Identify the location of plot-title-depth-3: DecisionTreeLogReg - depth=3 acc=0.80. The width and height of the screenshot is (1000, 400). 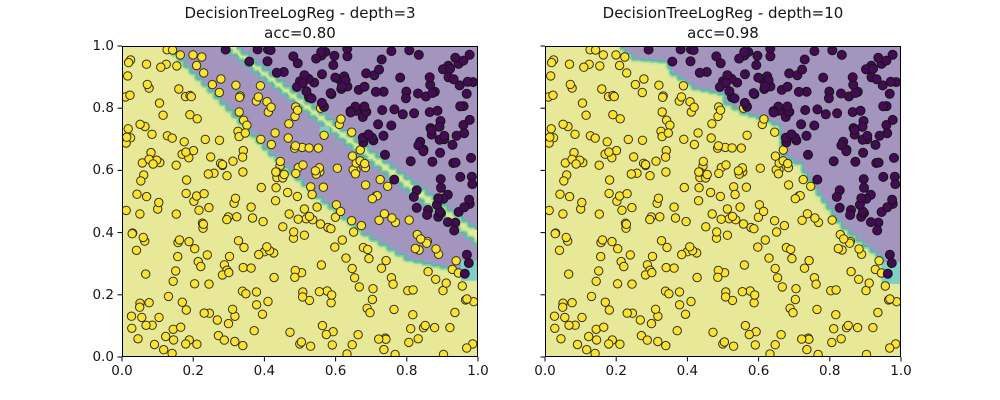
(300, 23).